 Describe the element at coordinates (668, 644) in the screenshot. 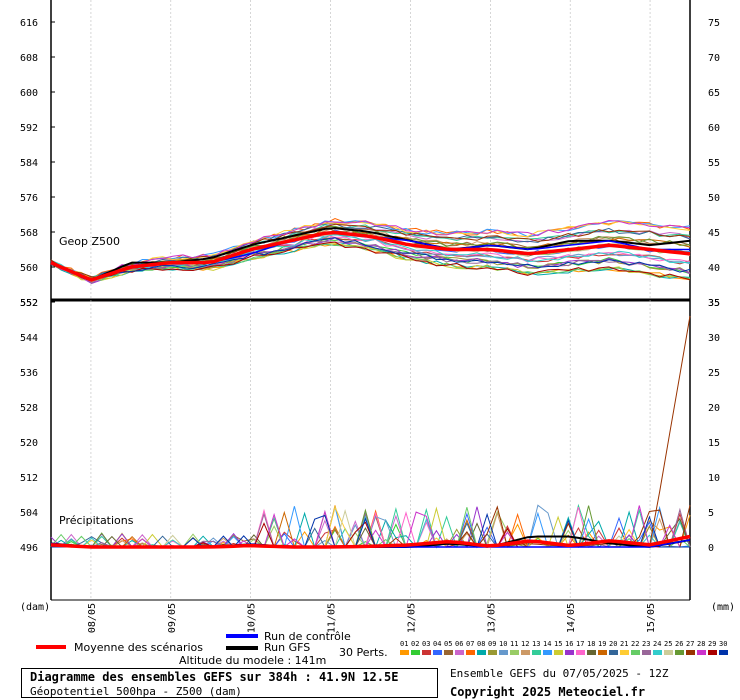

I see `pert-label: 25` at that location.